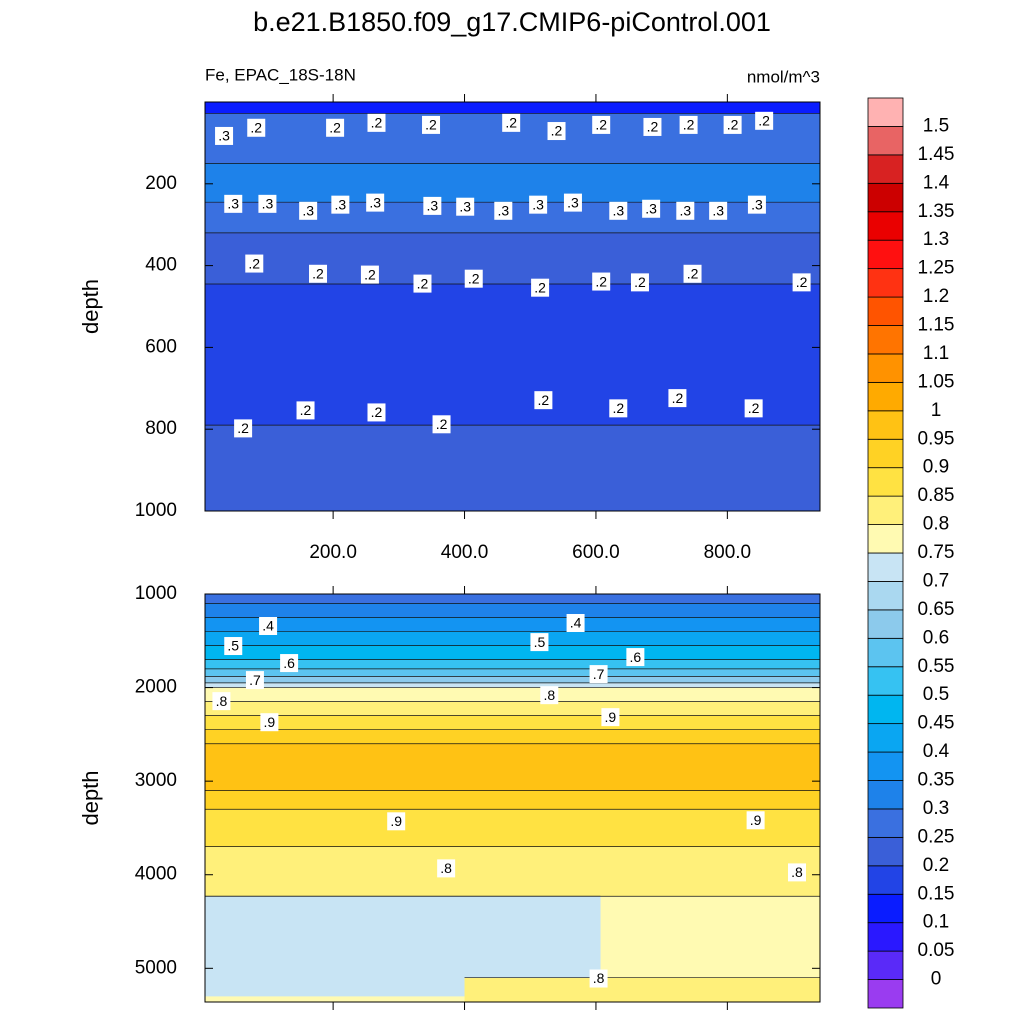  Describe the element at coordinates (280, 74) in the screenshot. I see `subtitle-left: Fe, EPAC_18S-18N` at that location.